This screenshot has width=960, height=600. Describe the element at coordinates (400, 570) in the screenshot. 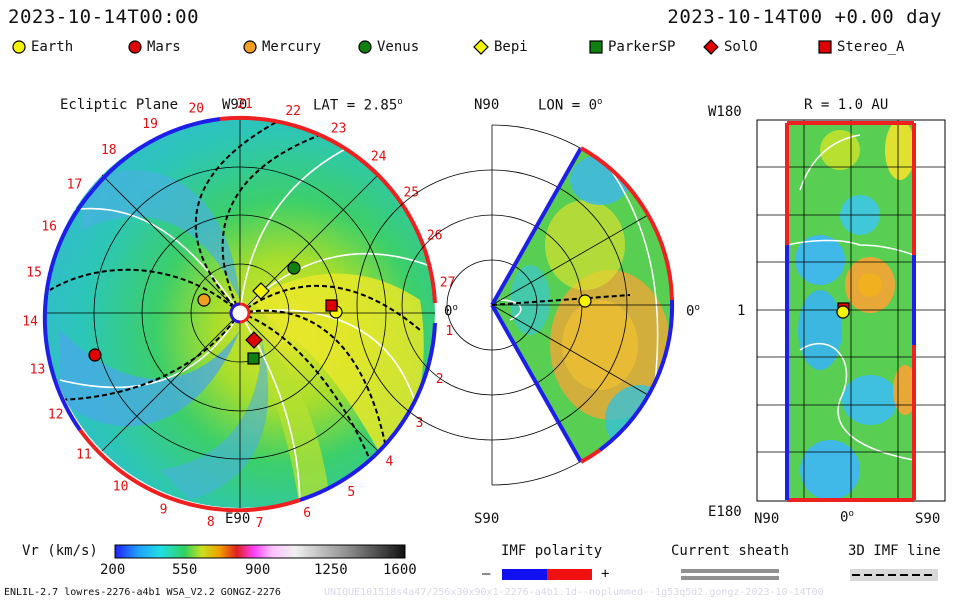

I see `colorbar-tick-1600: 1600` at that location.